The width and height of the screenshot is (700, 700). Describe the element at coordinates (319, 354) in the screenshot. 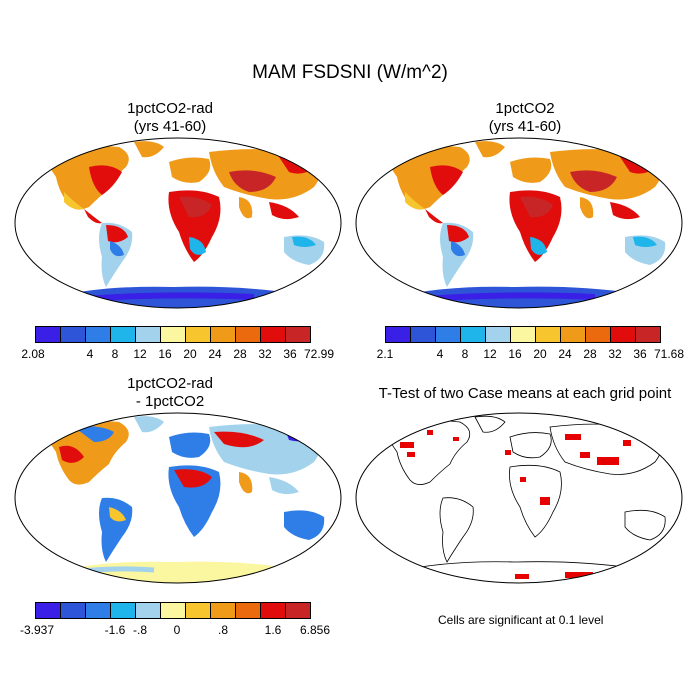

I see `colorbar-1-label: 72.99` at that location.